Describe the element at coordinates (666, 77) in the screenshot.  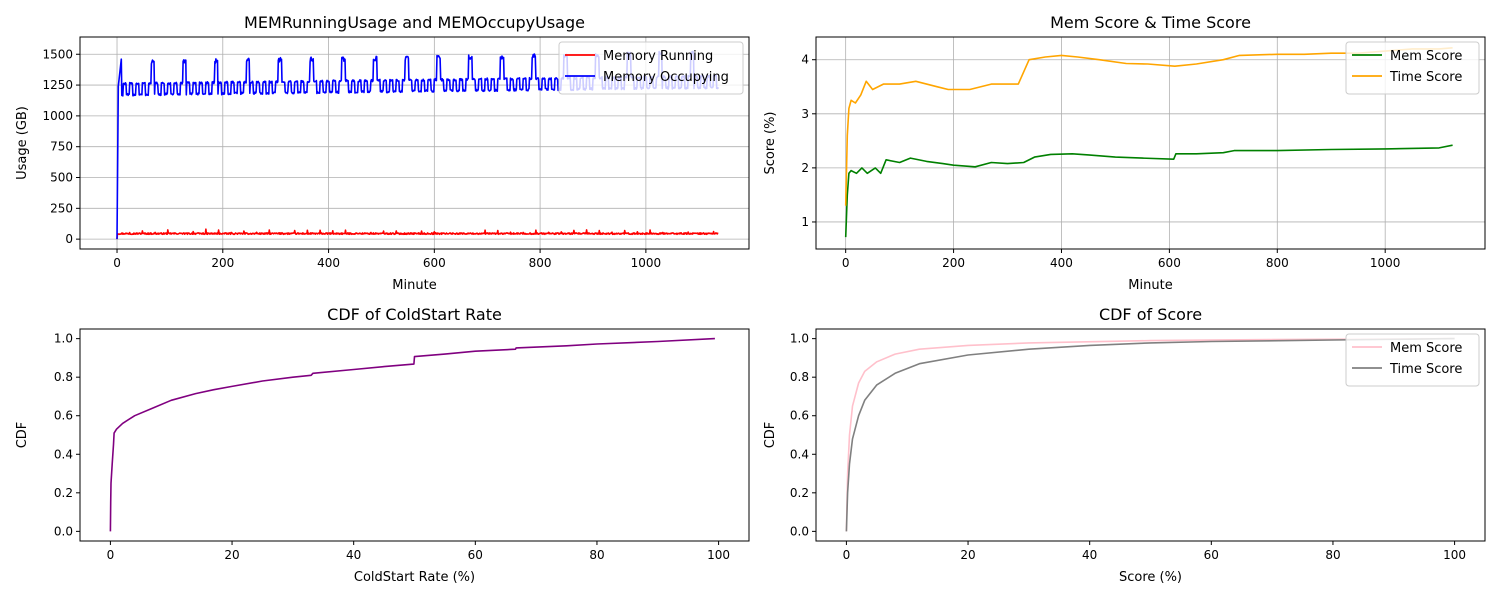
I see `legend-label: Memory Occupying` at that location.